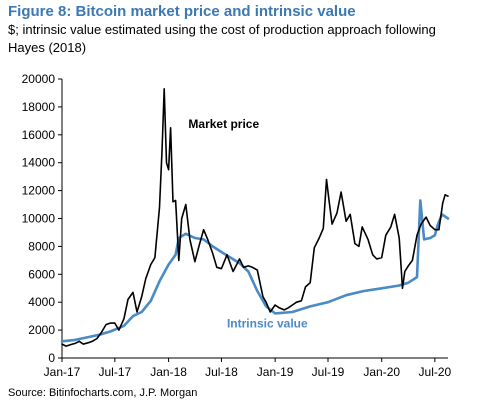 This screenshot has width=480, height=410. Describe the element at coordinates (51, 358) in the screenshot. I see `y-tick-label: 0` at that location.